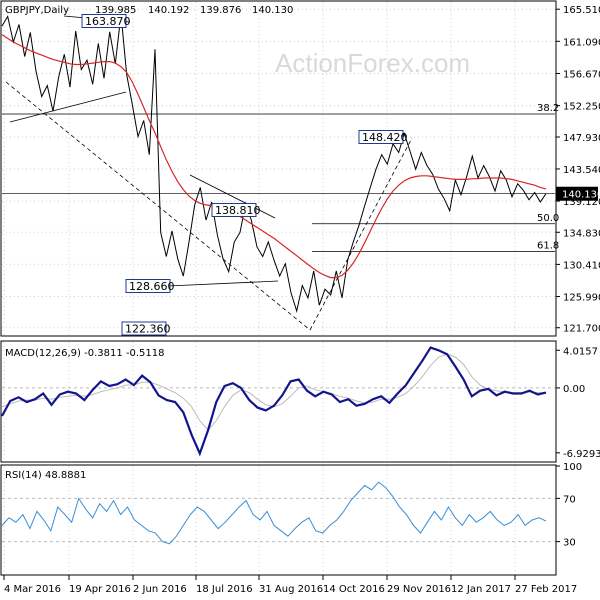  Describe the element at coordinates (372, 63) in the screenshot. I see `watermark: ActionForex.com` at that location.